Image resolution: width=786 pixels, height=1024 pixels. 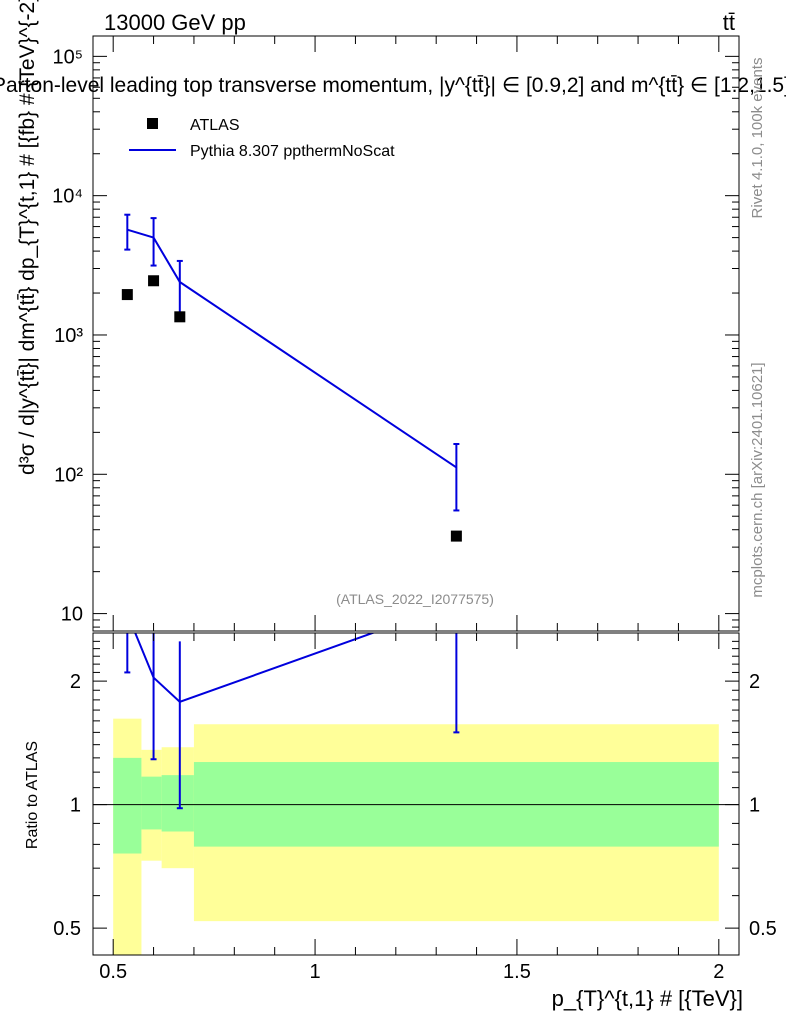 What do you see at coordinates (175, 22) in the screenshot?
I see `energy-label: 13000 GeV pp` at bounding box center [175, 22].